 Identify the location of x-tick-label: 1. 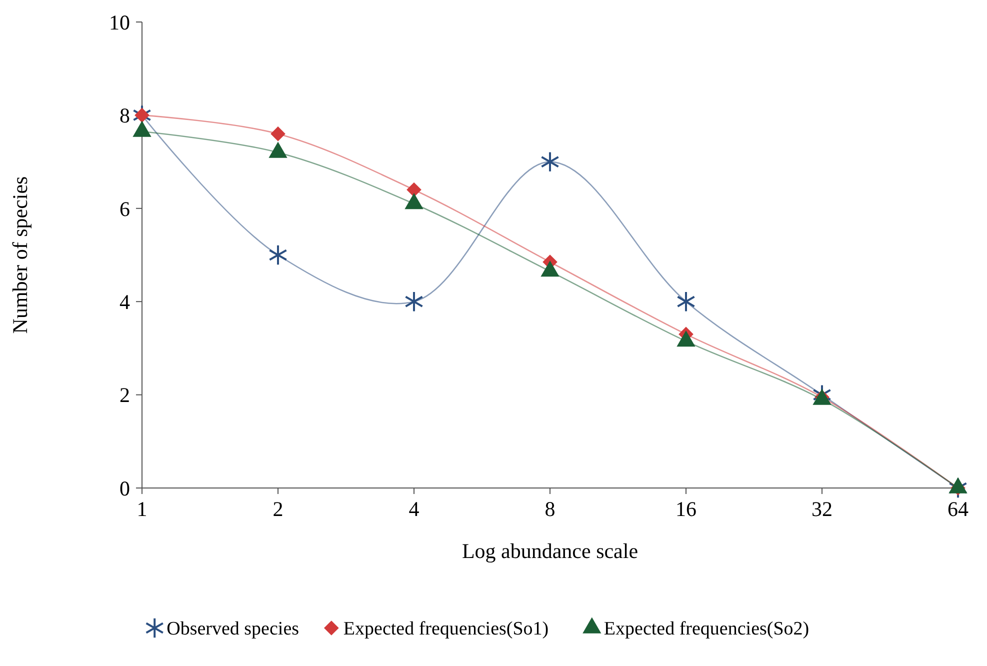
(142, 509).